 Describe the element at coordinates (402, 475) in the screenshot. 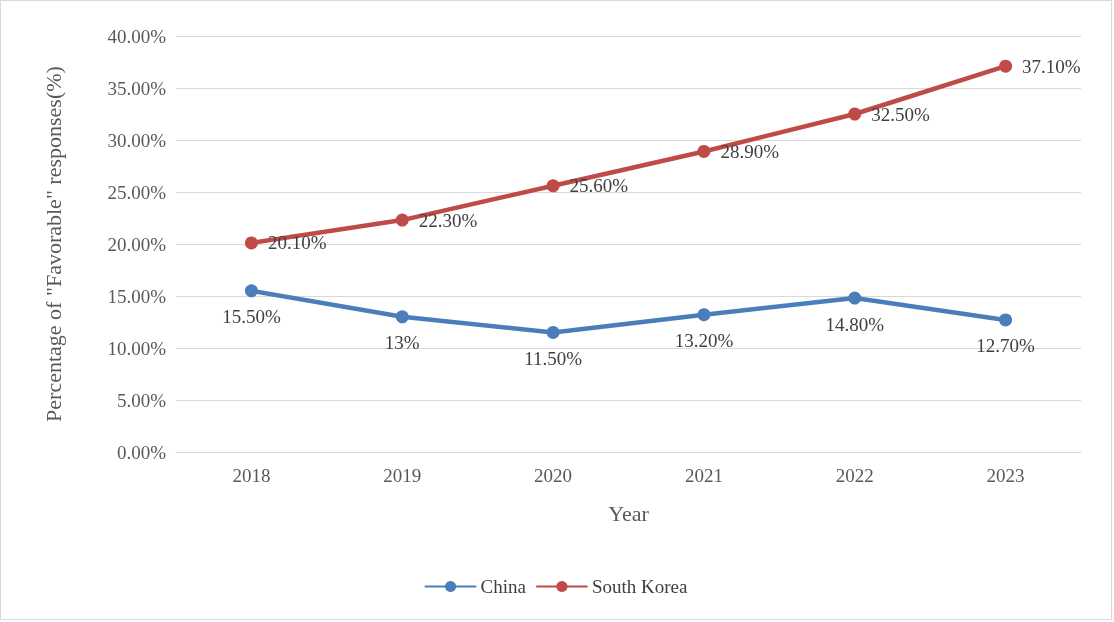

I see `x-tick-label: 2019` at that location.